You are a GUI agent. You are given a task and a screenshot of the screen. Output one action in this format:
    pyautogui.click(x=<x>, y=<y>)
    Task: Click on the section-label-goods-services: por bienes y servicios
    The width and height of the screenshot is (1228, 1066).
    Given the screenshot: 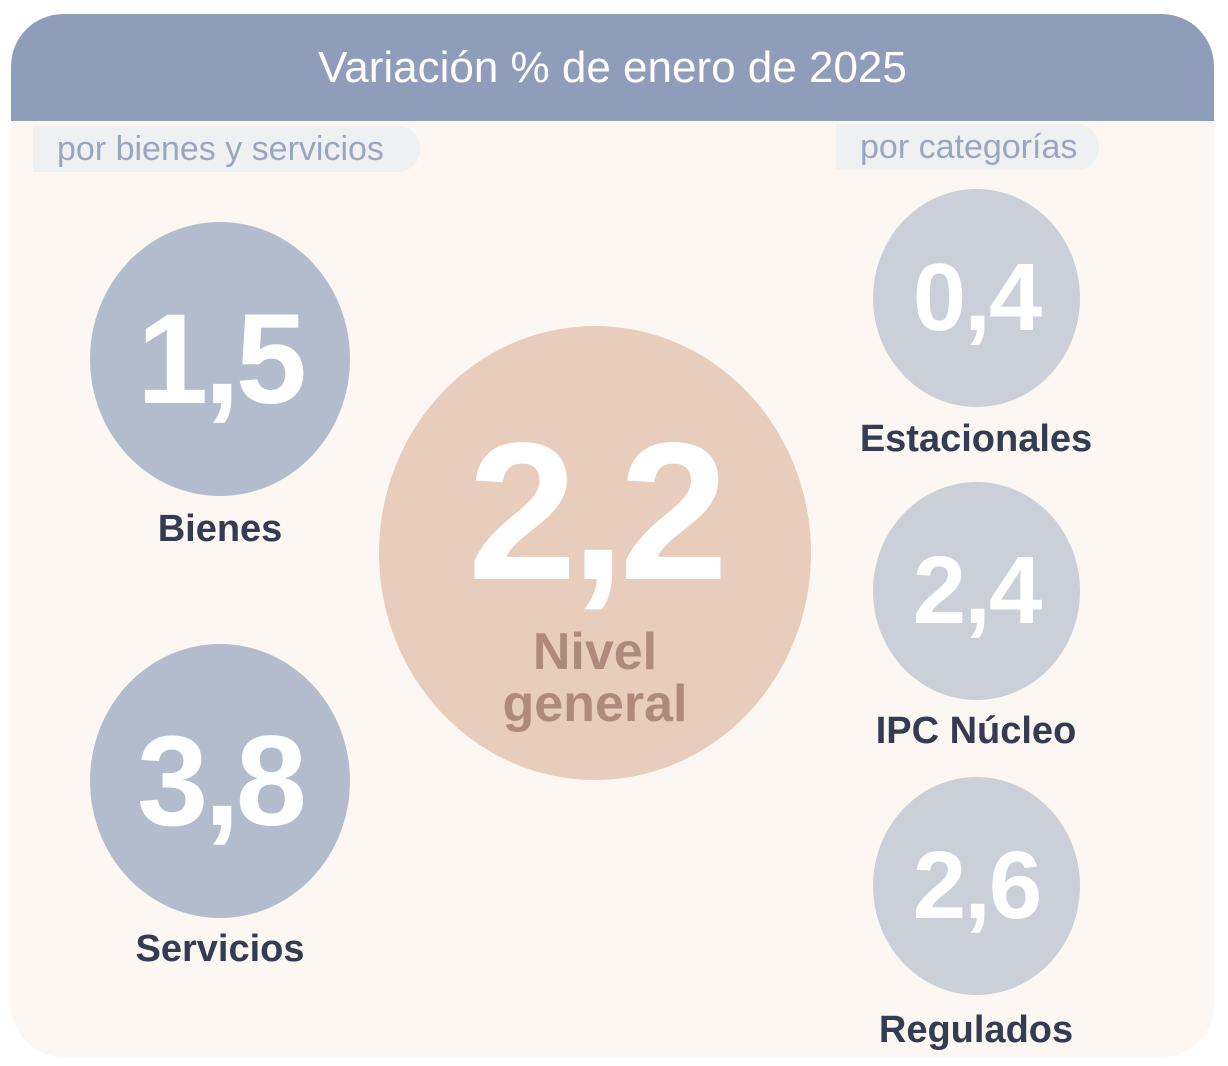 What is the action you would take?
    pyautogui.click(x=226, y=149)
    